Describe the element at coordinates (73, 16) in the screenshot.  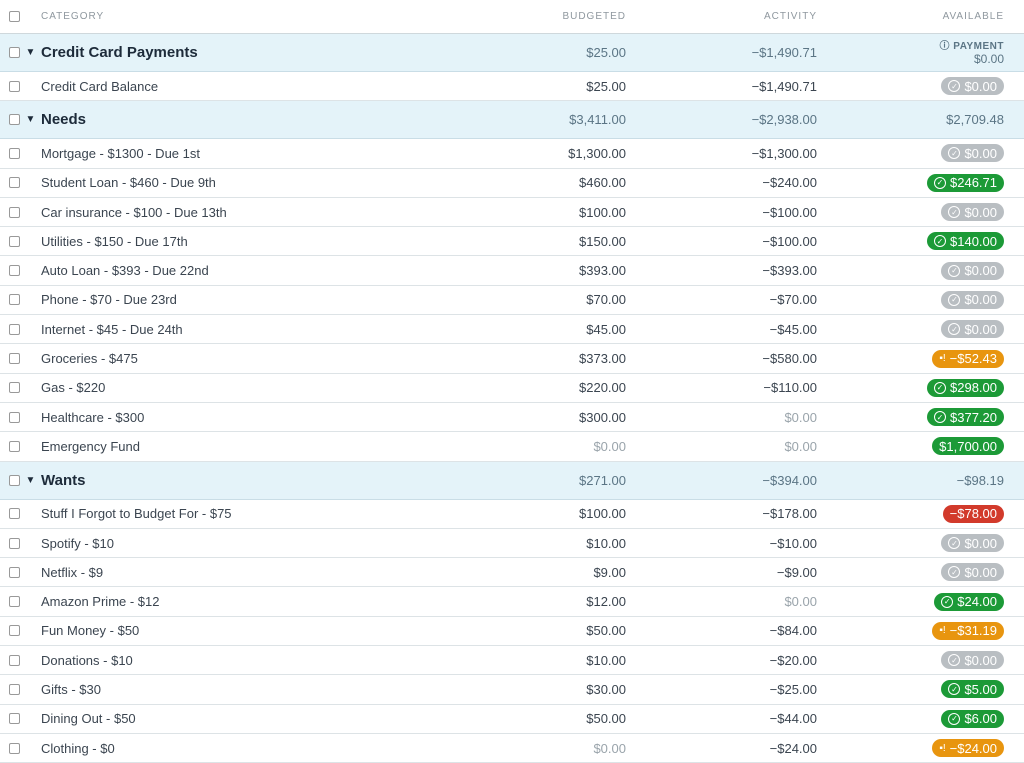
I see `header-category: CATEGORY` at that location.